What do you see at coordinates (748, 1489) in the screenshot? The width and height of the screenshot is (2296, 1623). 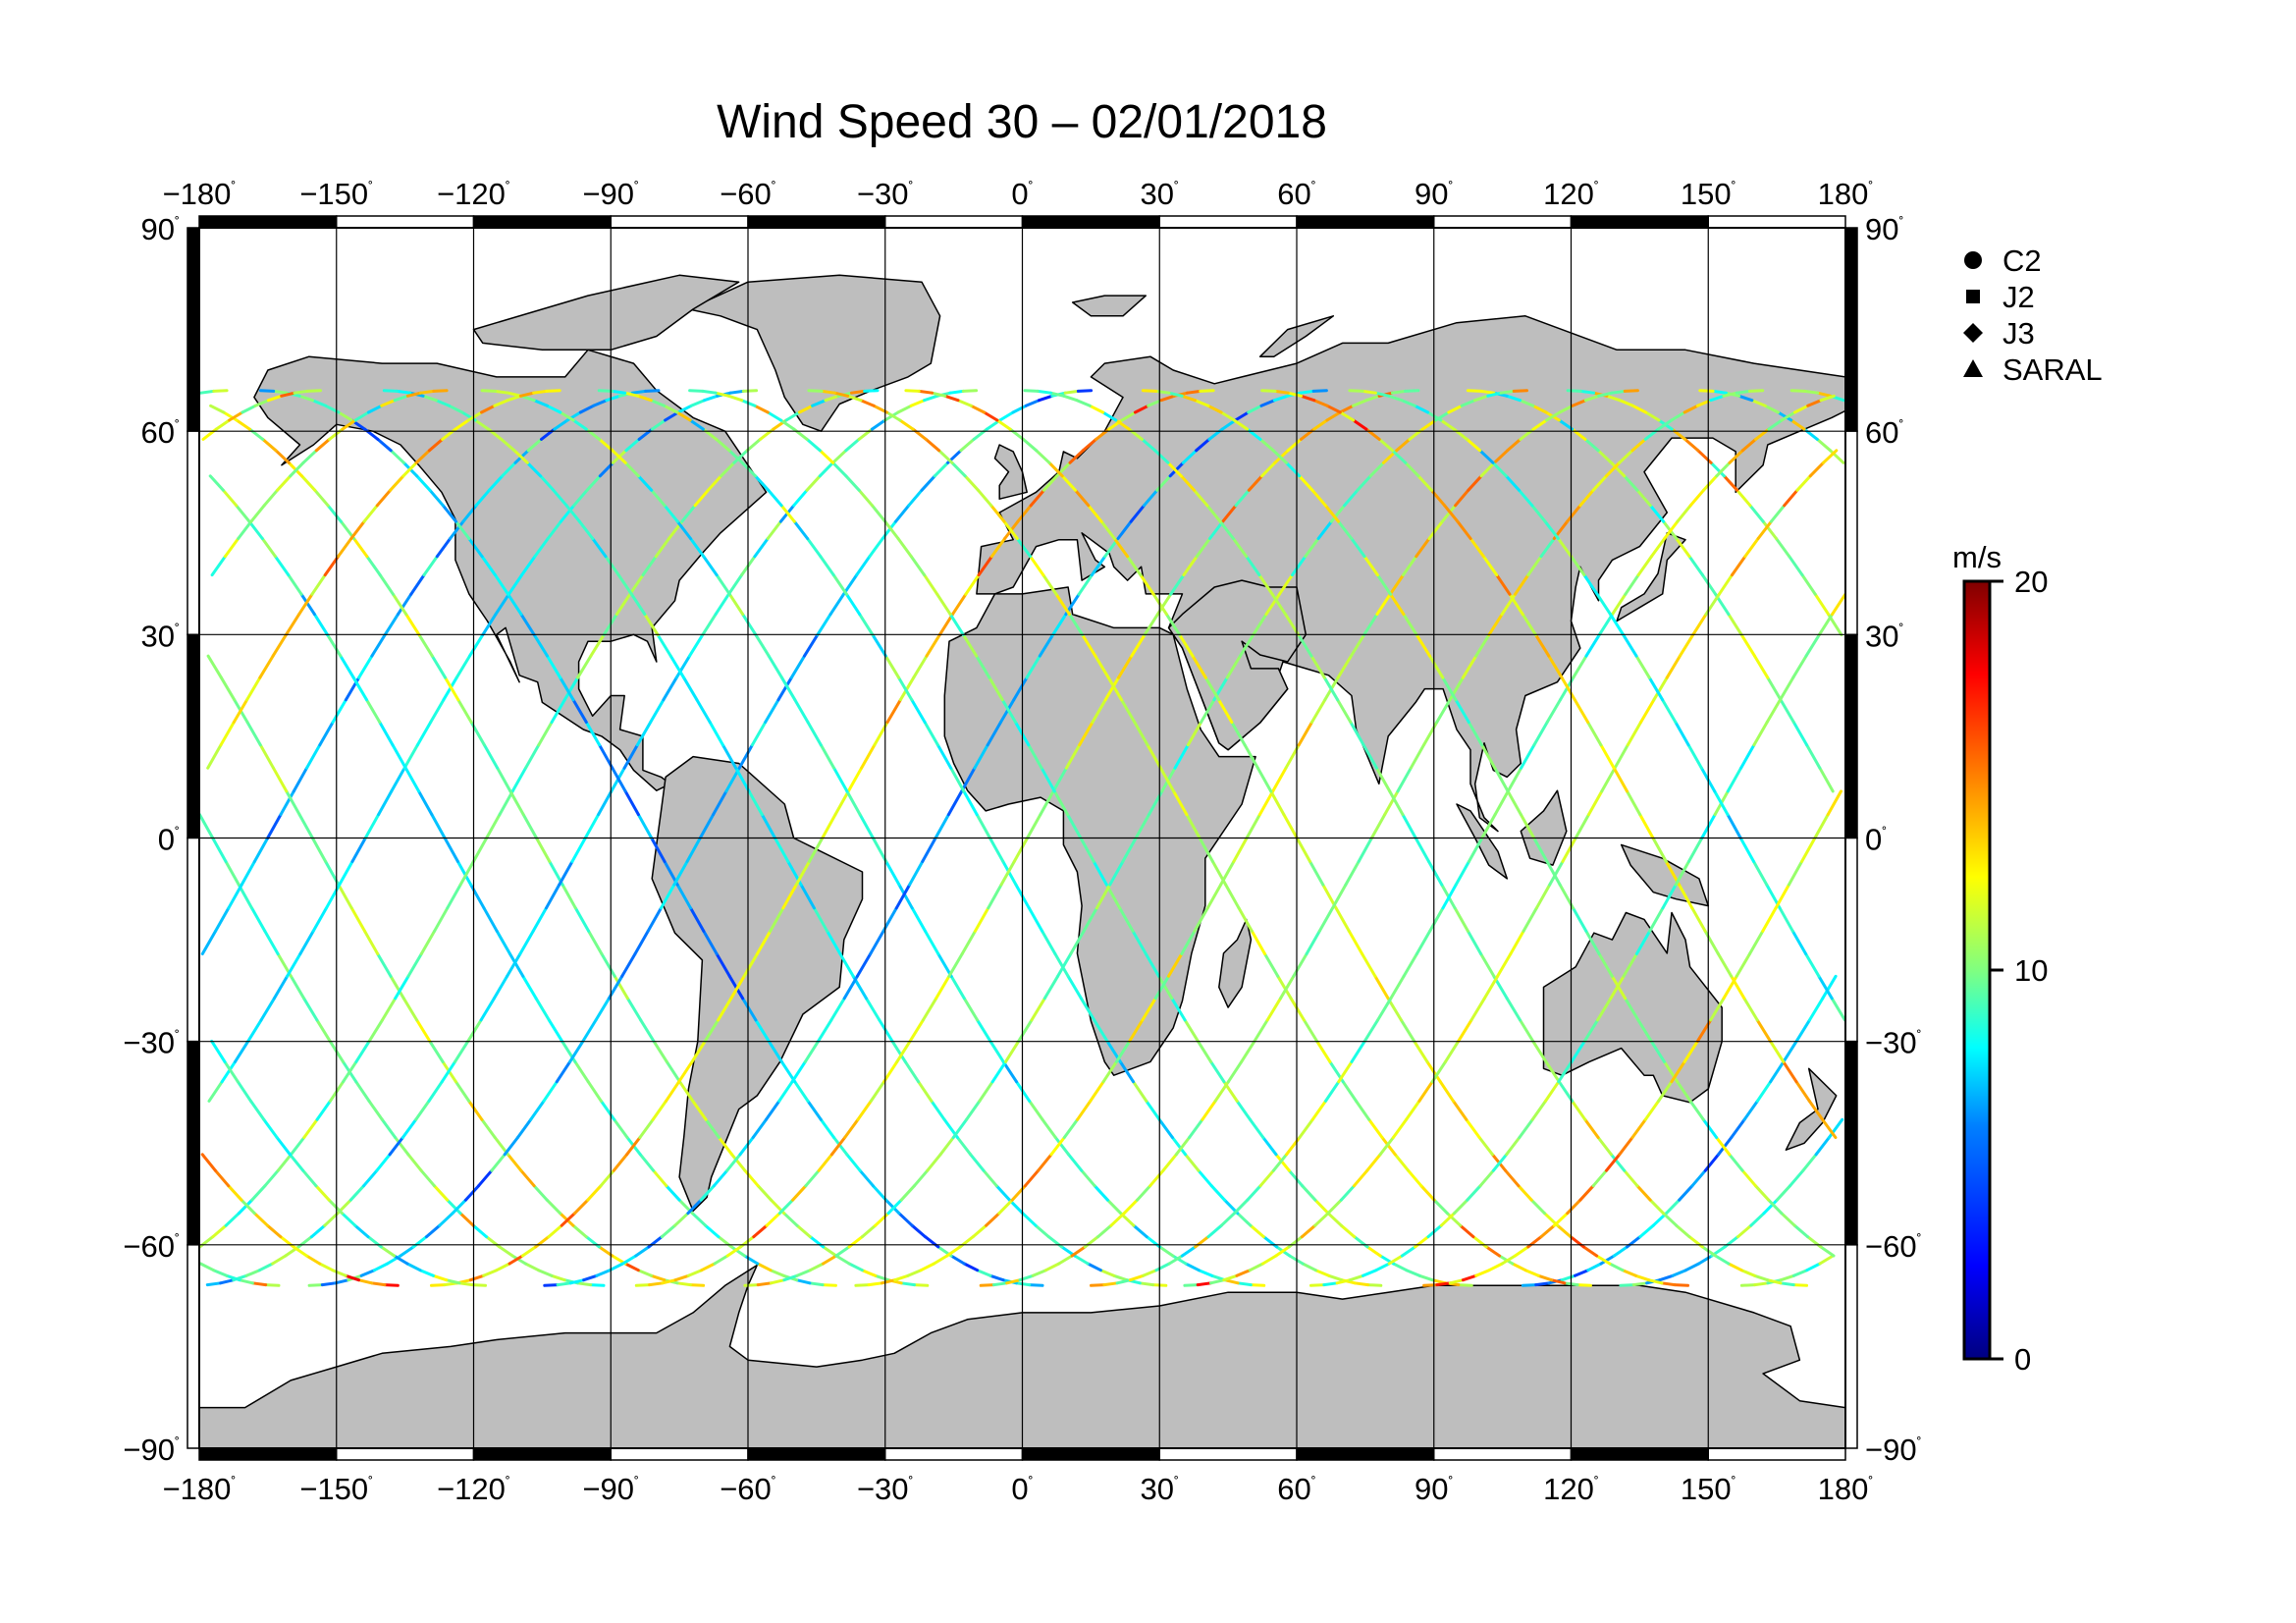 I see `longitude-label-bottom: −60˚` at bounding box center [748, 1489].